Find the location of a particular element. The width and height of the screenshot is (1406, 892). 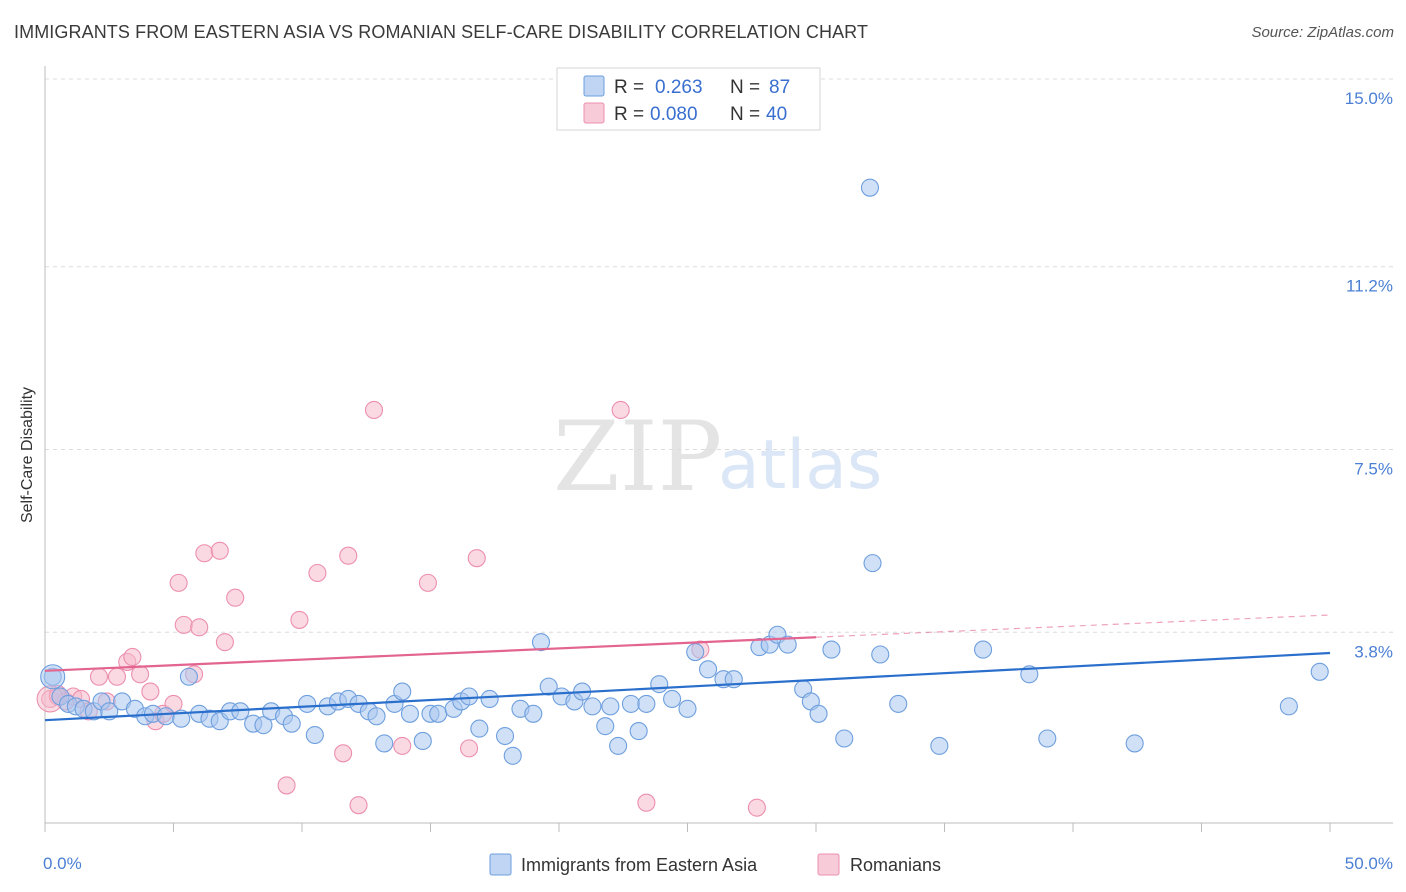

y-tick-label-2: 11.2% is located at coordinates (1369, 286).